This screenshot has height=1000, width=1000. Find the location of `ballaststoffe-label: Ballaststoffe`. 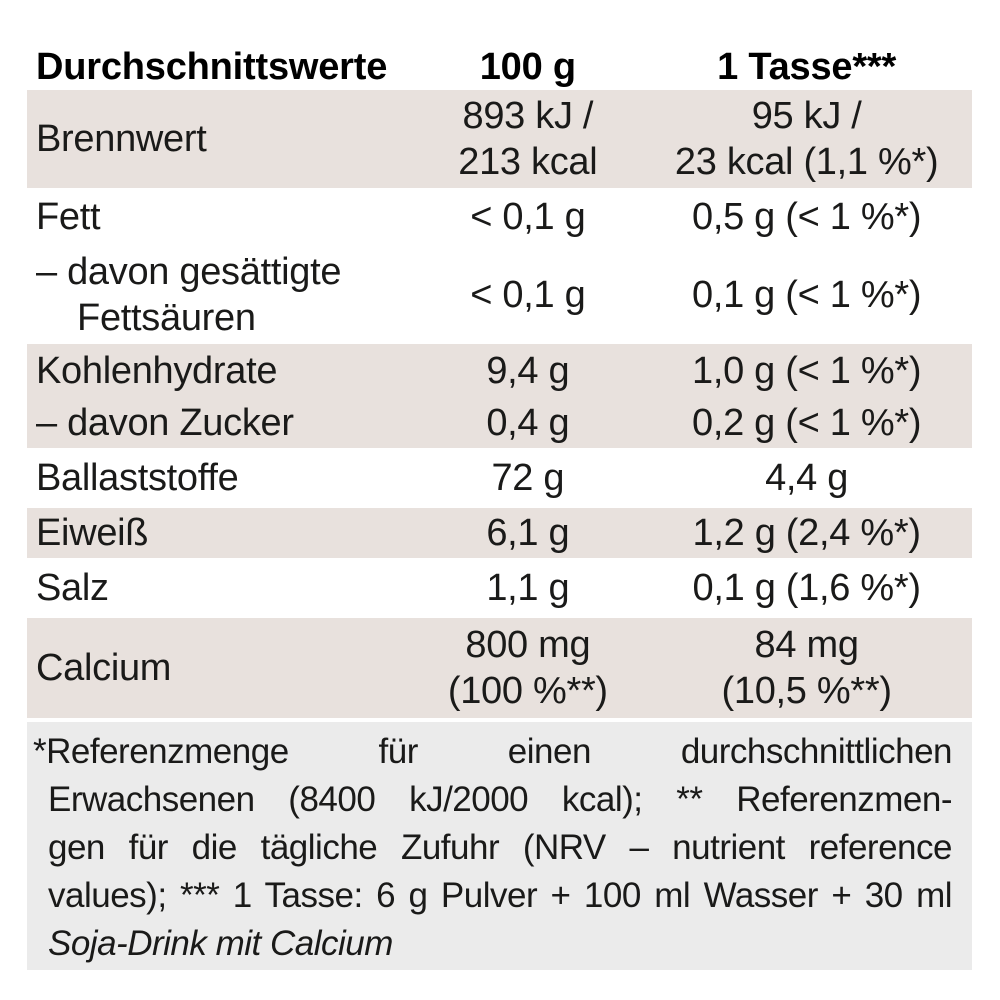

ballaststoffe-label: Ballaststoffe is located at coordinates (137, 478).